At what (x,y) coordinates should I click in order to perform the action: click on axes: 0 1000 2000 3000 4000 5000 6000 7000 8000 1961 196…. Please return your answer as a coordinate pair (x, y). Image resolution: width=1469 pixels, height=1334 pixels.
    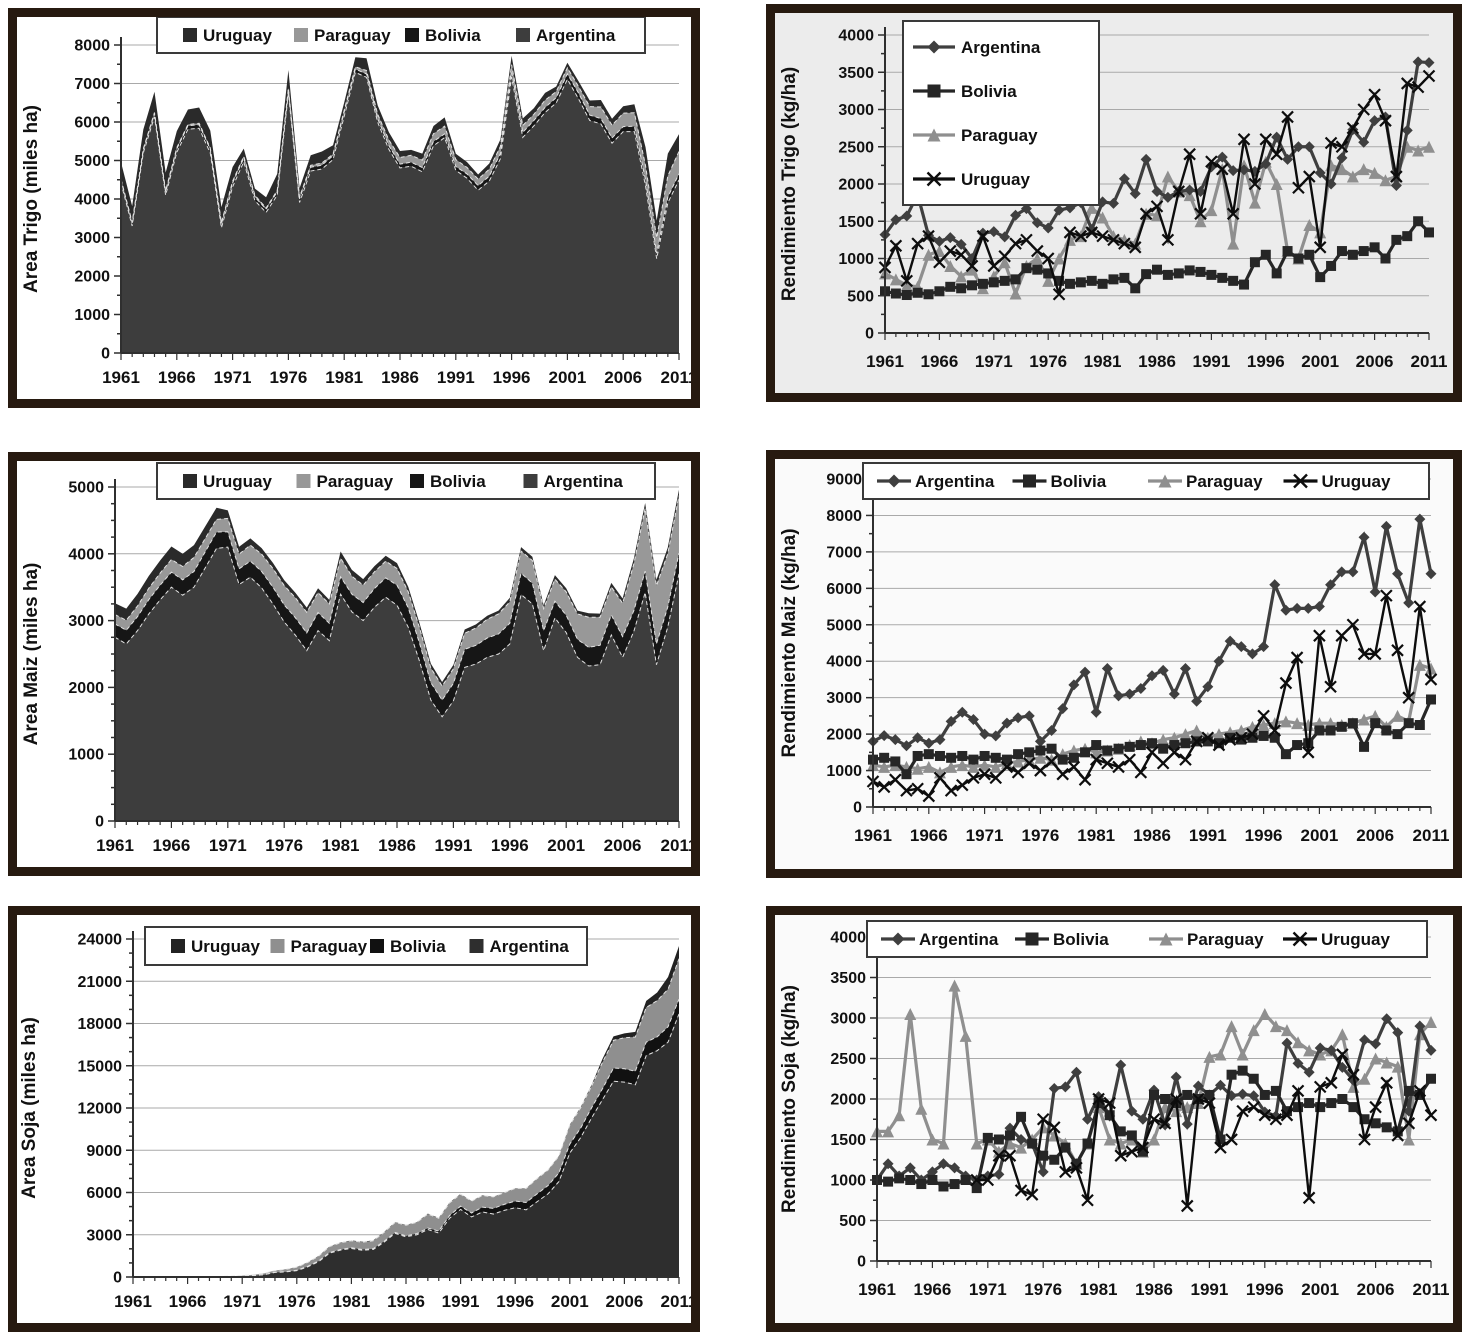
    Looking at the image, I should click on (382, 212).